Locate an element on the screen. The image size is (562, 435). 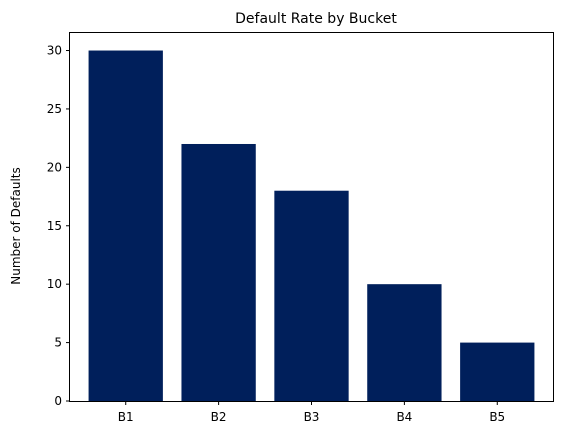
x-tick-label: B2 is located at coordinates (219, 417).